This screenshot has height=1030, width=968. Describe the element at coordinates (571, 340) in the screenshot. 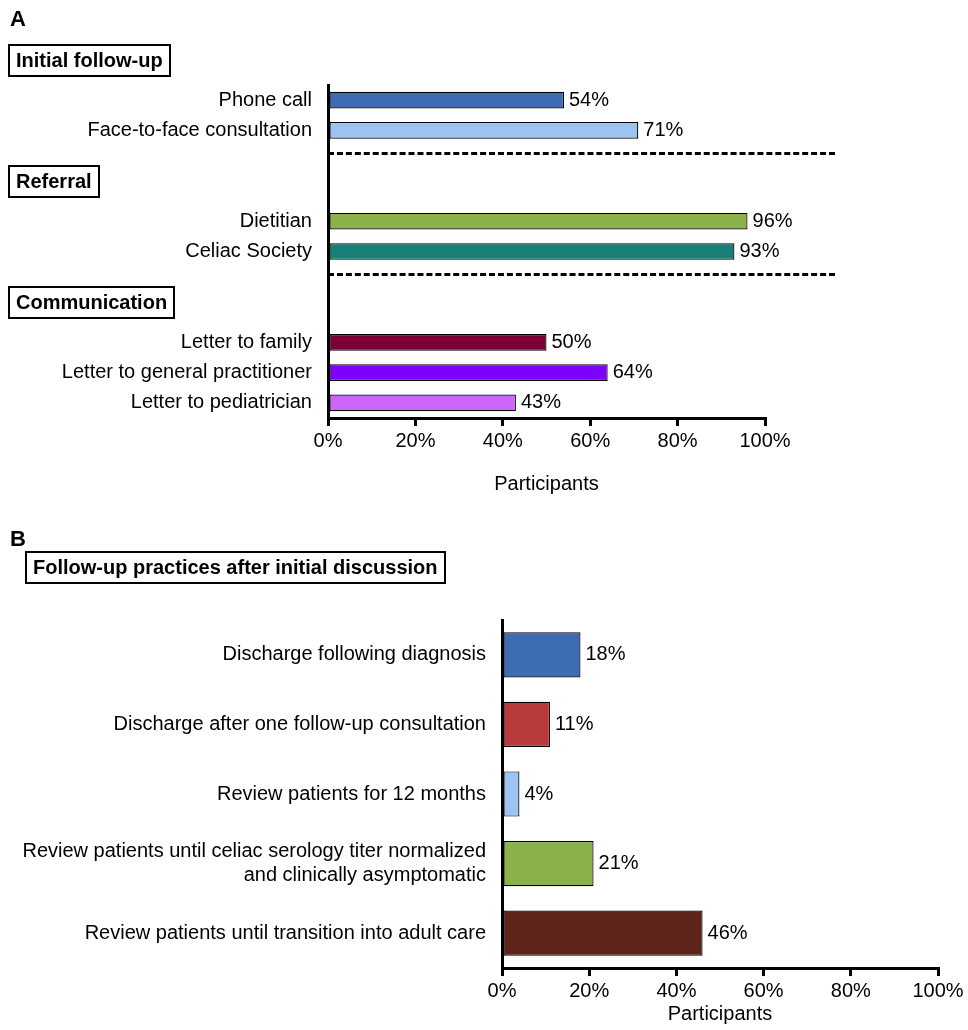

I see `data-label: 50%` at that location.